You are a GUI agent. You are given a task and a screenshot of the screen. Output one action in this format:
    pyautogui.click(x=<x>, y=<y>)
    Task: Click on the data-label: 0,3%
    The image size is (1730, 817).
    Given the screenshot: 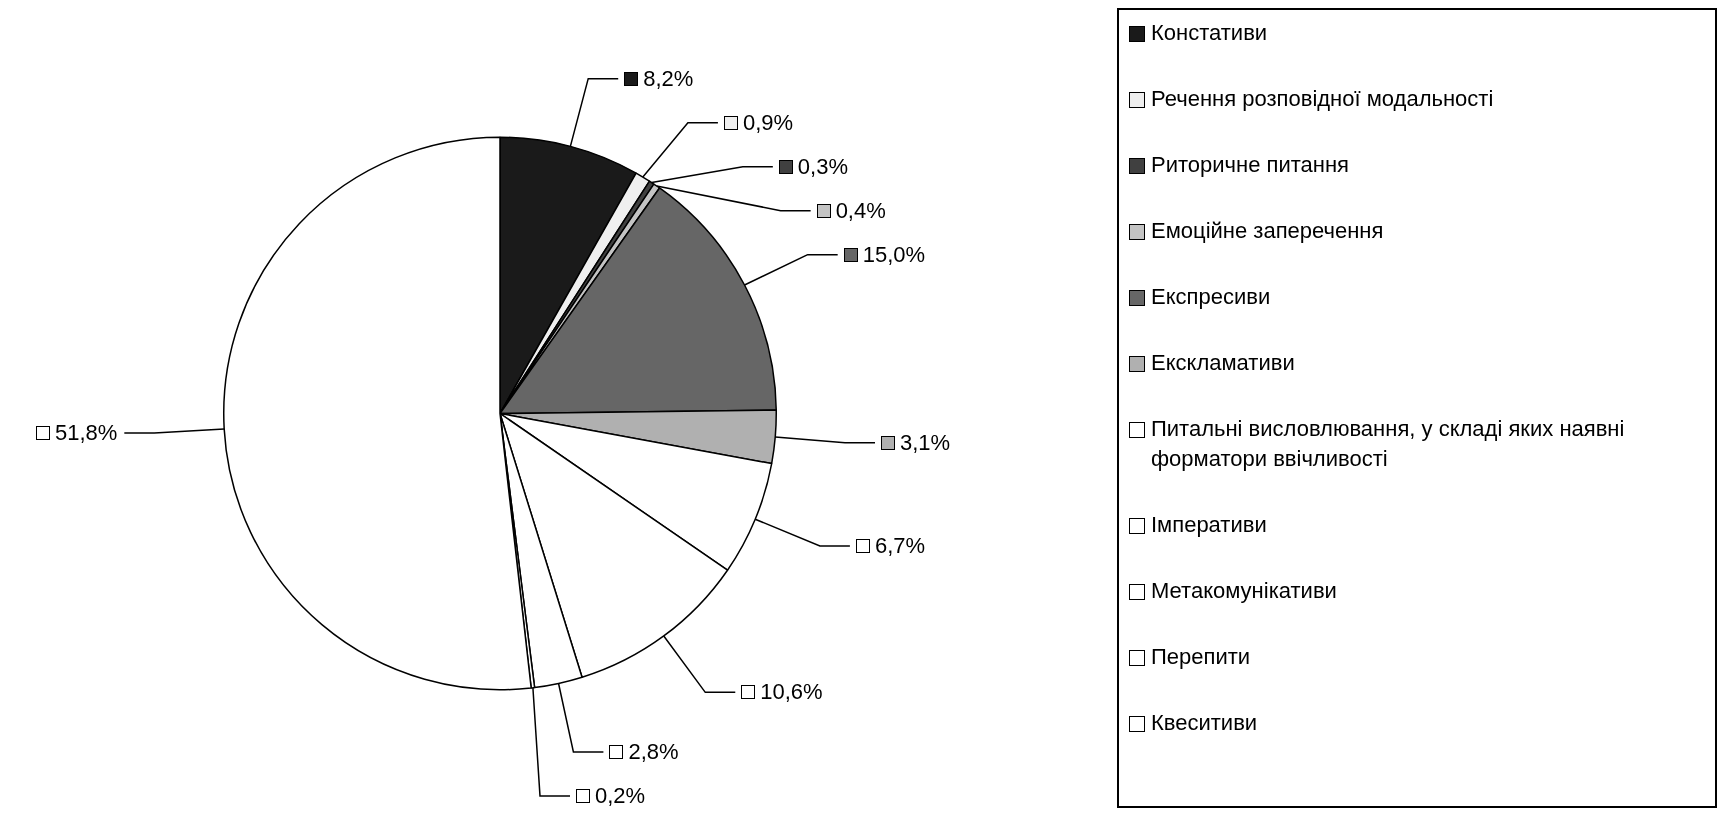 What is the action you would take?
    pyautogui.click(x=822, y=166)
    